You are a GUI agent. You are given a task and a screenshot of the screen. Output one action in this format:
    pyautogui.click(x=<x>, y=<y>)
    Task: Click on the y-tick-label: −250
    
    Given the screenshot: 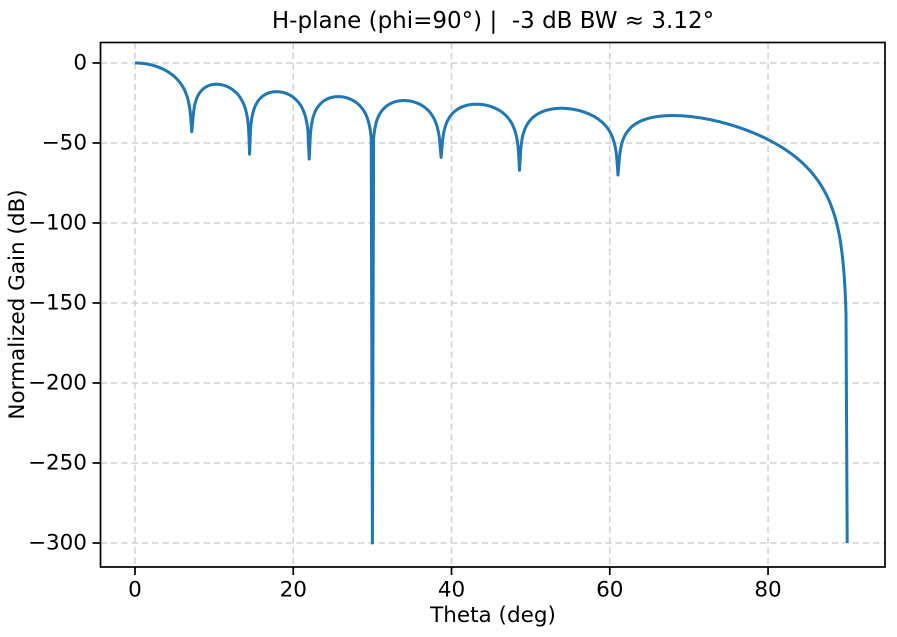 What is the action you would take?
    pyautogui.click(x=57, y=462)
    